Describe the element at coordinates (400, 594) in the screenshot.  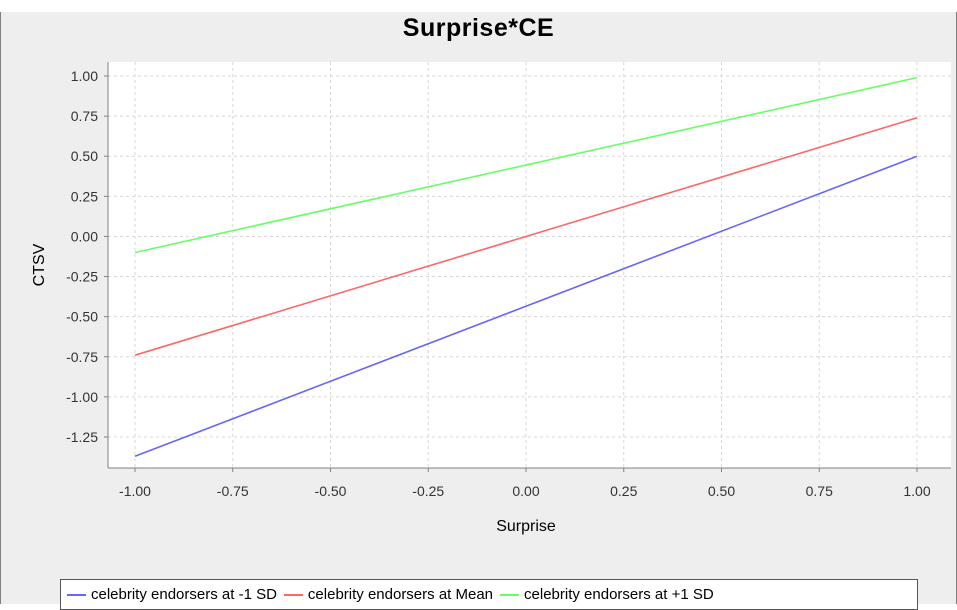
I see `legend-label: celebrity endorsers at Mean` at that location.